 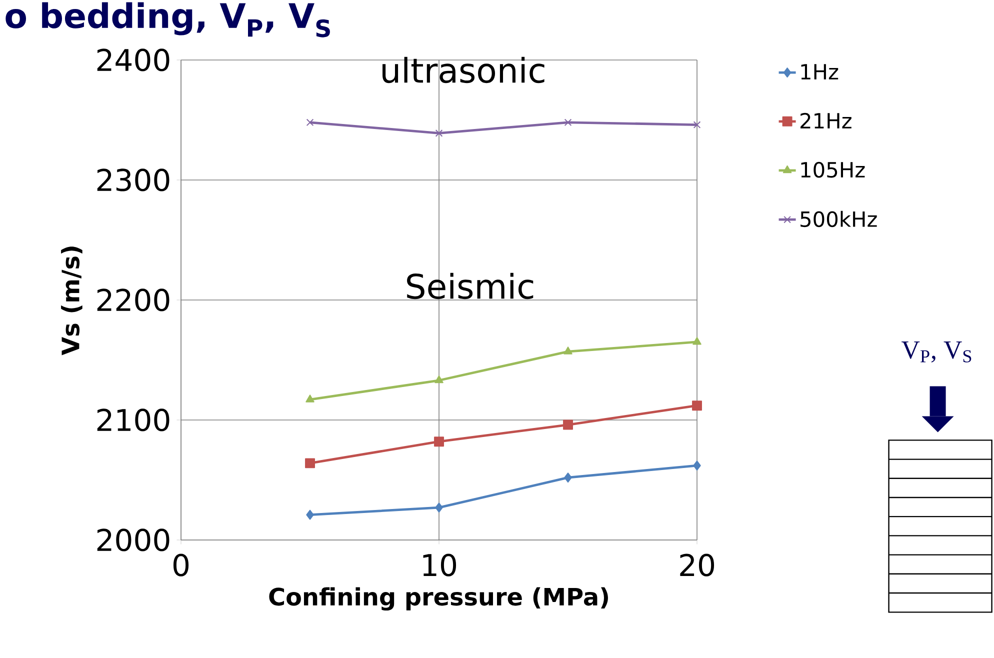 I want to click on y-tick-label: 2000, so click(x=133, y=540).